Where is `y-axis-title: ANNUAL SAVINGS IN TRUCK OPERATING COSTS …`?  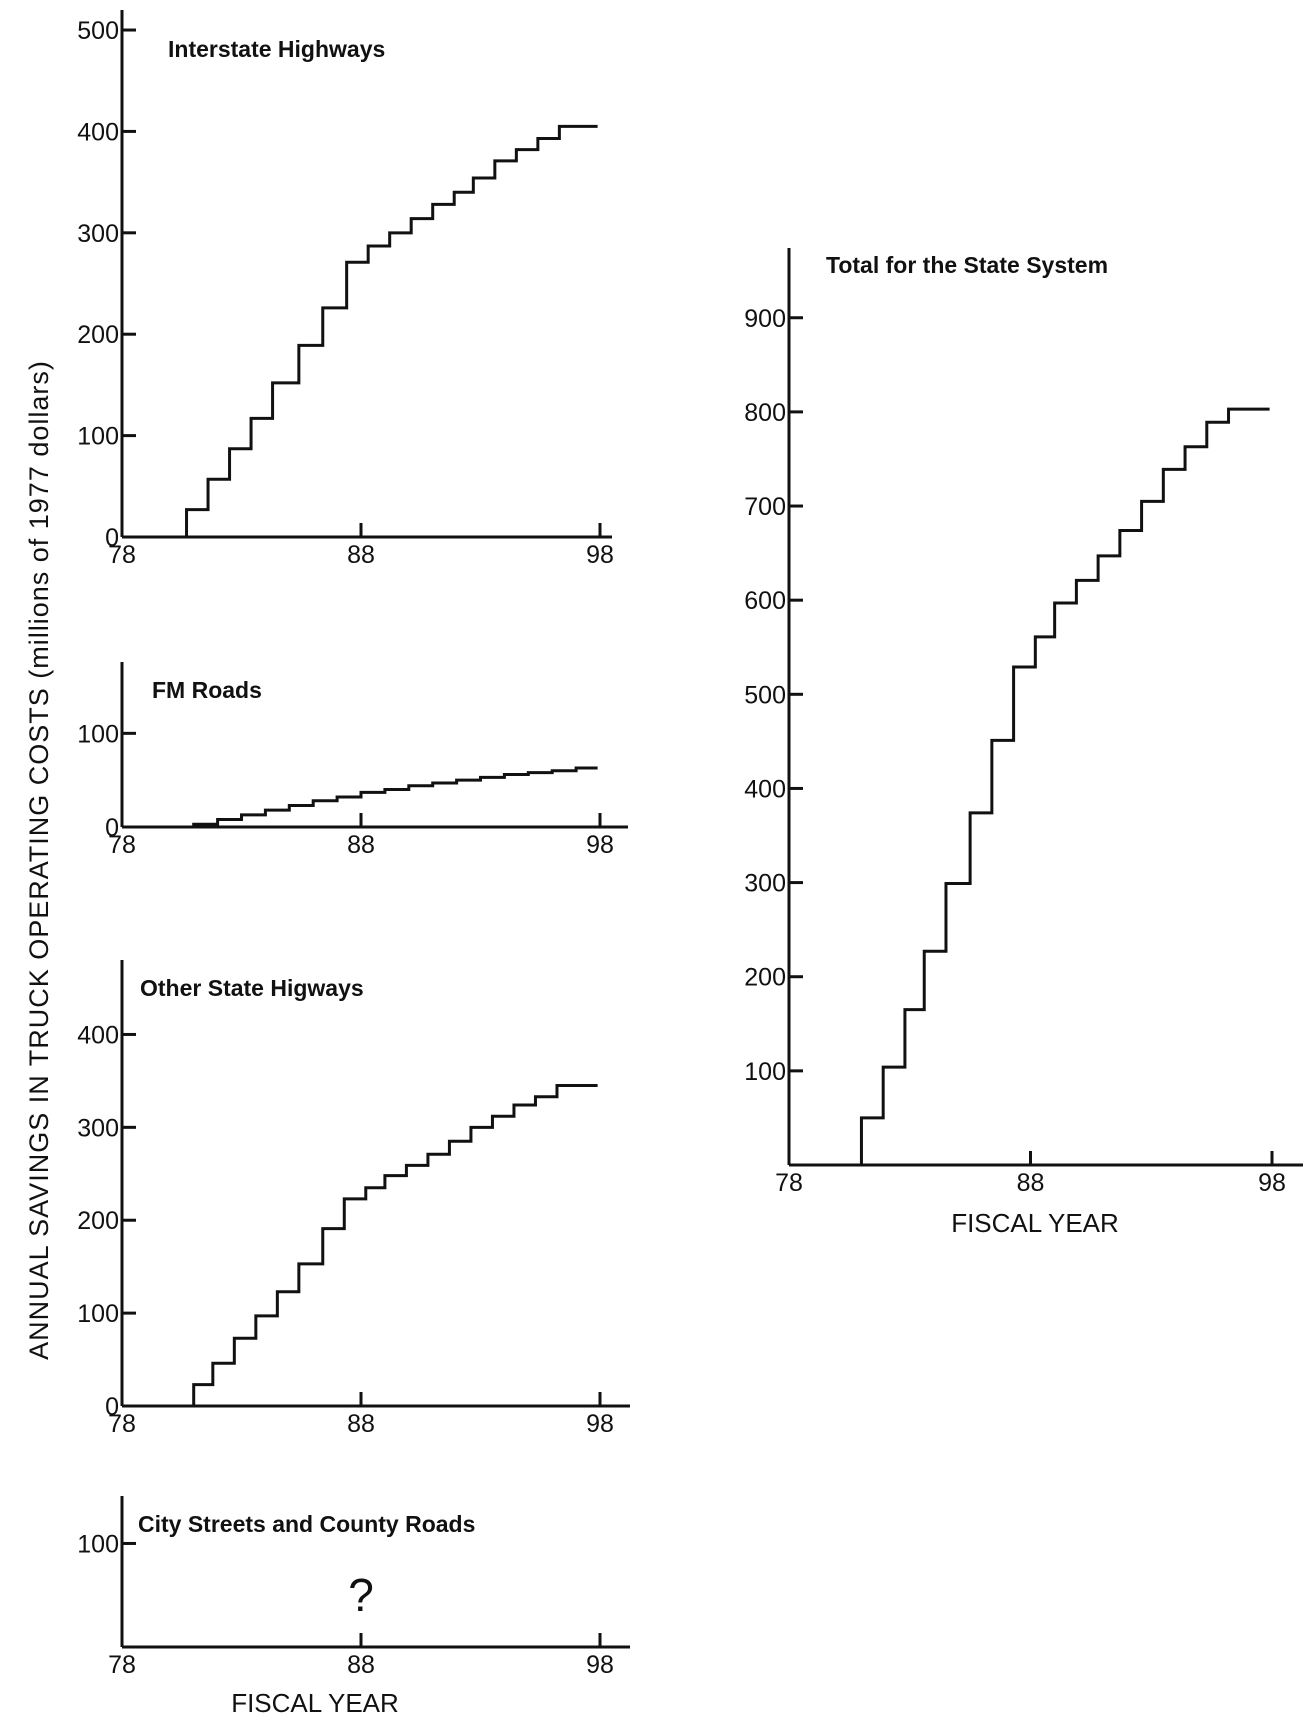 y-axis-title: ANNUAL SAVINGS IN TRUCK OPERATING COSTS … is located at coordinates (39, 860).